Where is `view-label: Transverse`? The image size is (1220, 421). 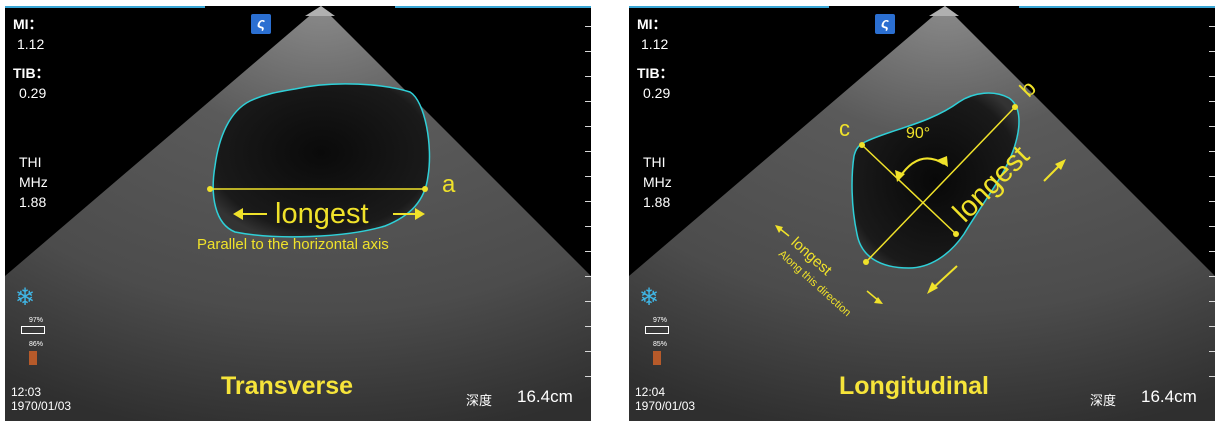
view-label: Transverse is located at coordinates (287, 386).